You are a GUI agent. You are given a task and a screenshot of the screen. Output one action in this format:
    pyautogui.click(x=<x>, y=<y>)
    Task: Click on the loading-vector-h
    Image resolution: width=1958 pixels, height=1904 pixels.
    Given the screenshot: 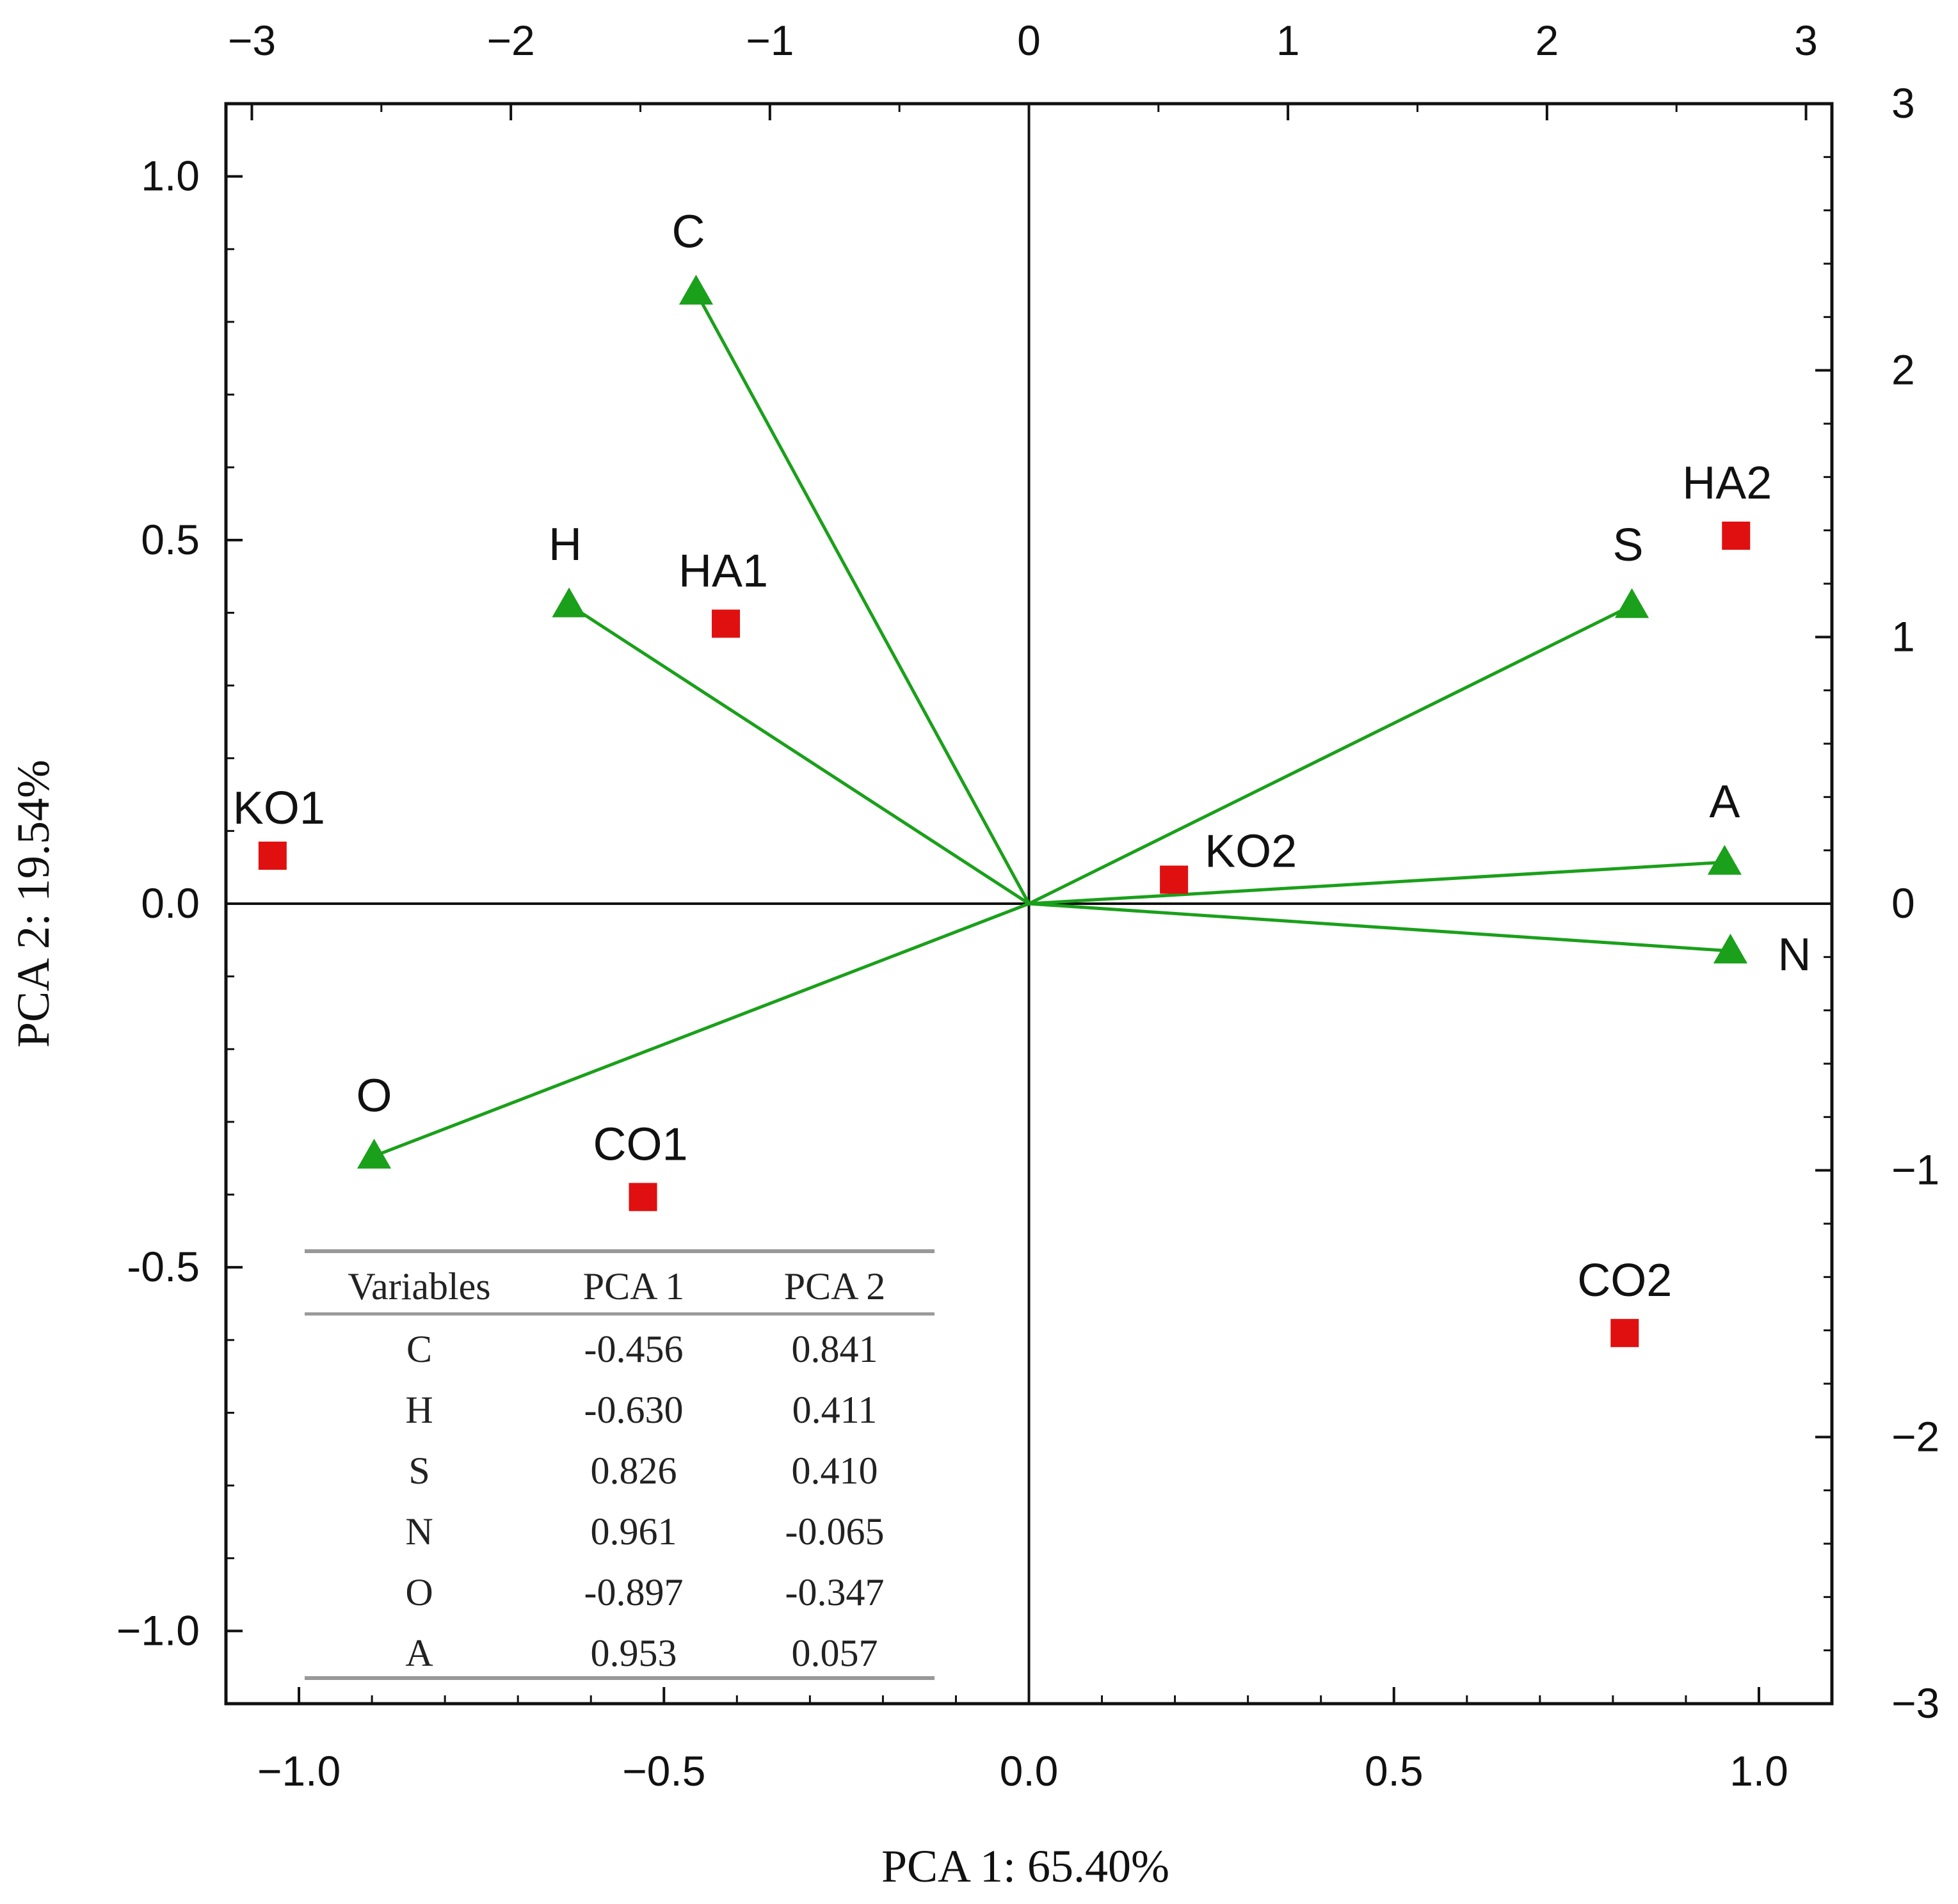 What is the action you would take?
    pyautogui.click(x=799, y=754)
    